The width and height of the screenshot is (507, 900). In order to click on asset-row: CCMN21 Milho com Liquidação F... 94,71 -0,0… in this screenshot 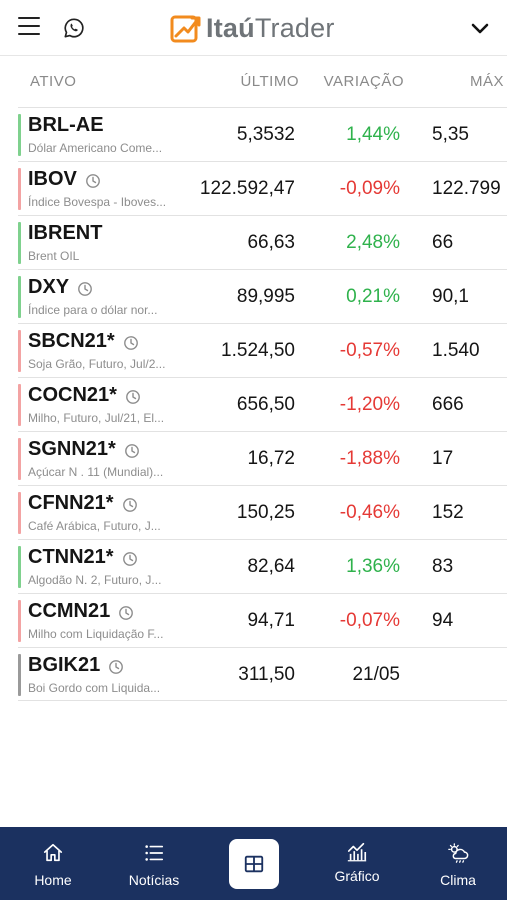, I will do `click(262, 620)`.